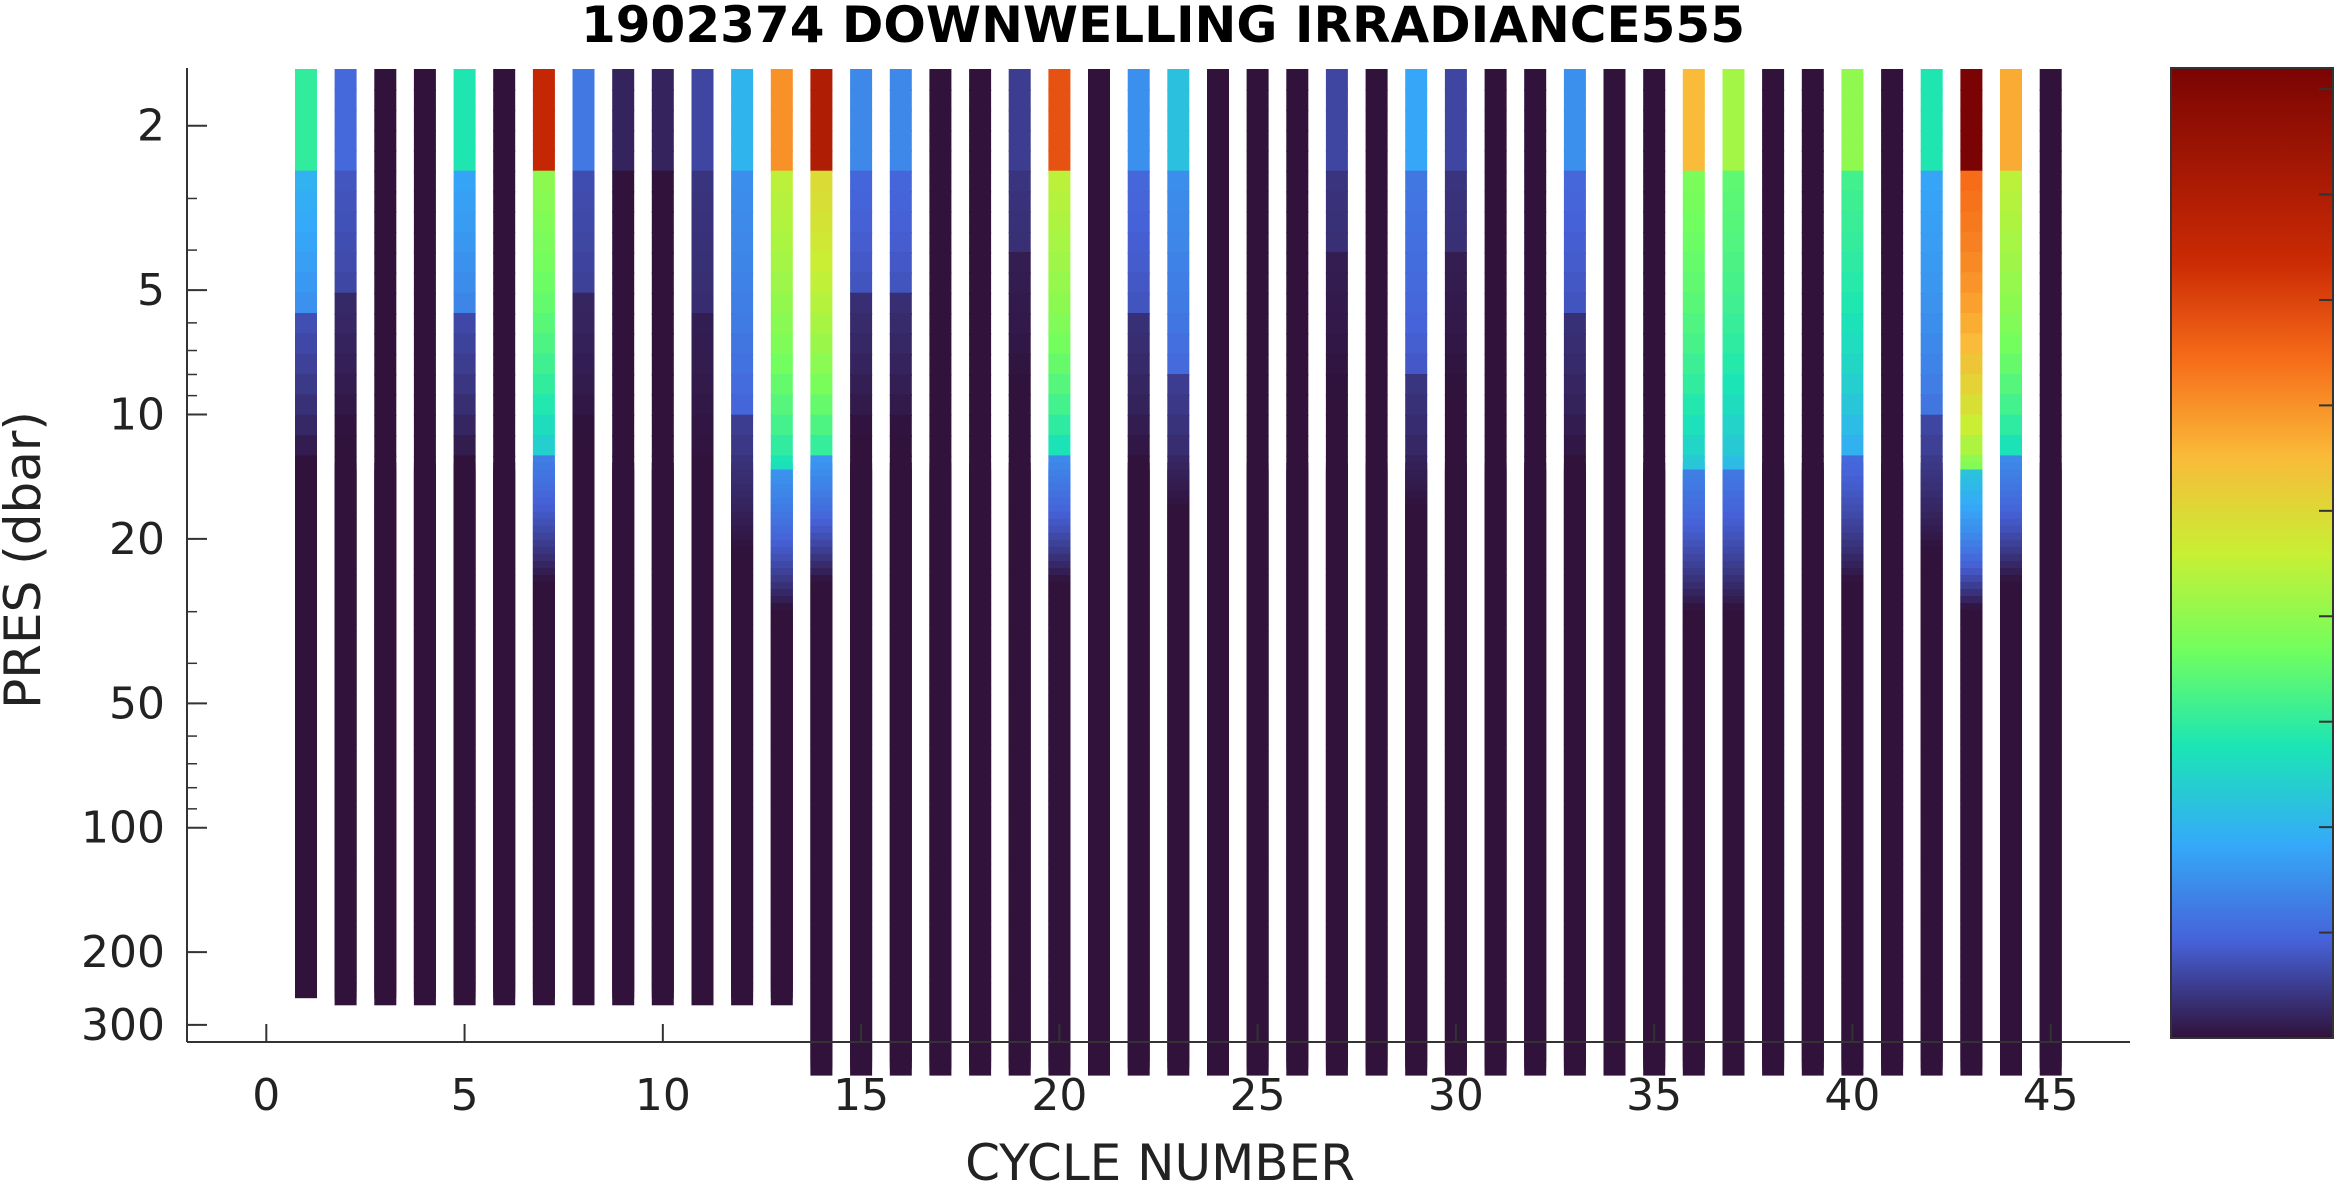 This screenshot has width=2337, height=1187. I want to click on x-tick-label: 15, so click(861, 1095).